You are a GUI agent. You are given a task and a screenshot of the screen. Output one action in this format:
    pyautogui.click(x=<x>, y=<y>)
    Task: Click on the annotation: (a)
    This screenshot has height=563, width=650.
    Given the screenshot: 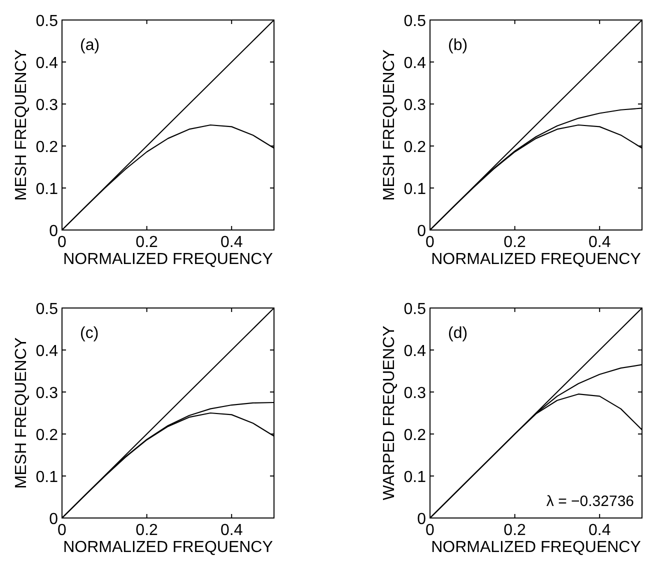 What is the action you would take?
    pyautogui.click(x=90, y=45)
    